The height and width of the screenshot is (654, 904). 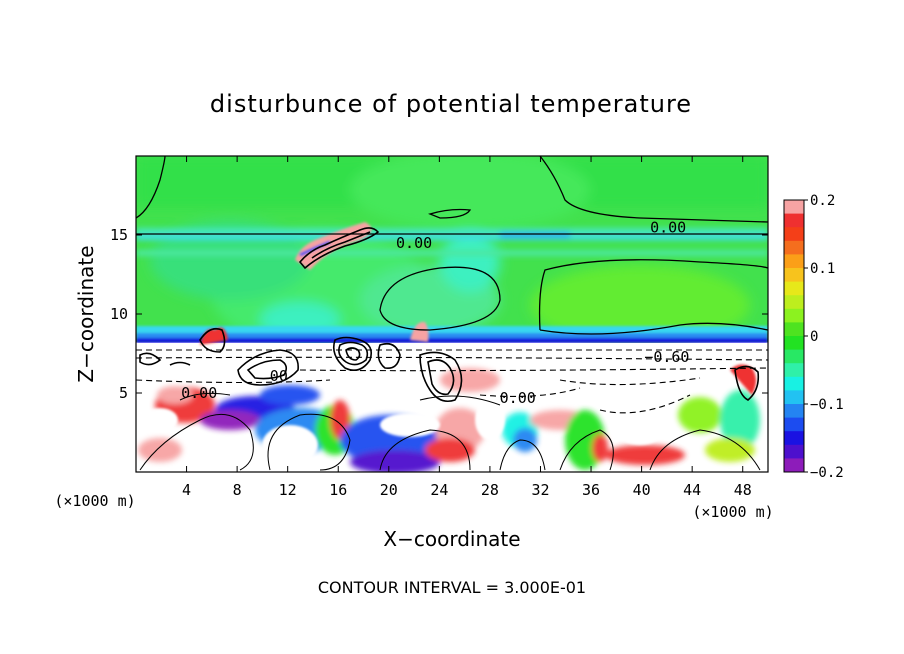 I want to click on colorbar-tick-label: −0.1, so click(x=827, y=405).